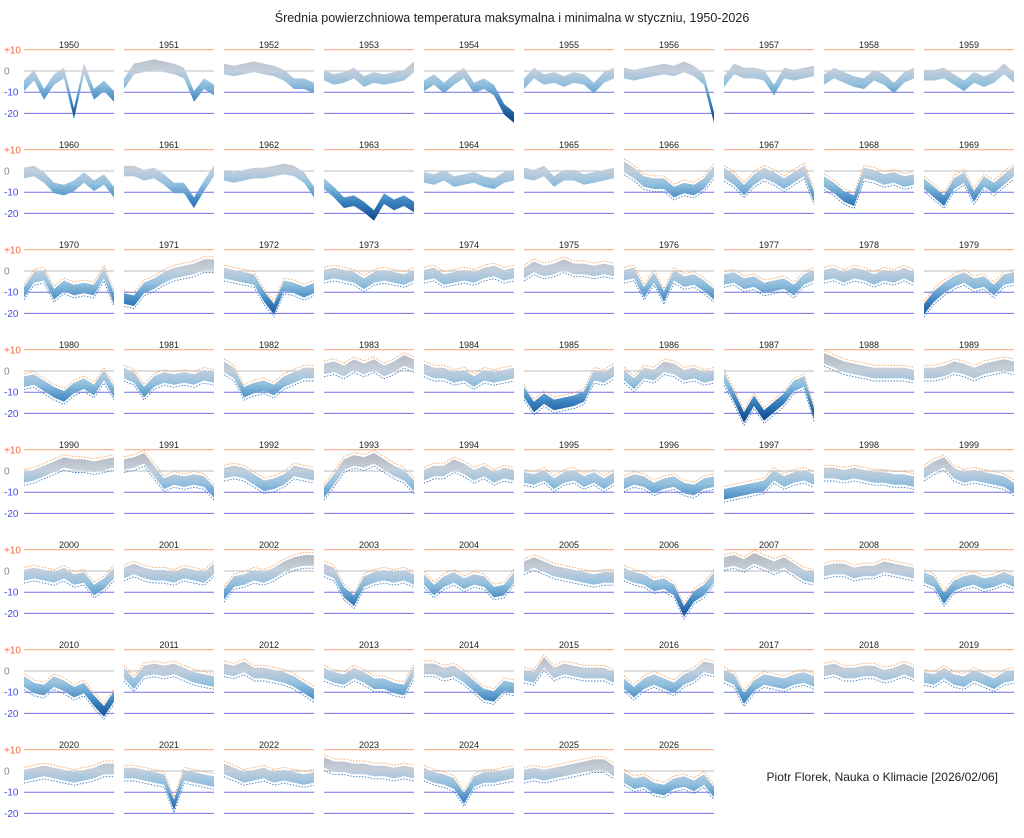 This screenshot has height=838, width=1024. I want to click on year-label: 1964, so click(469, 145).